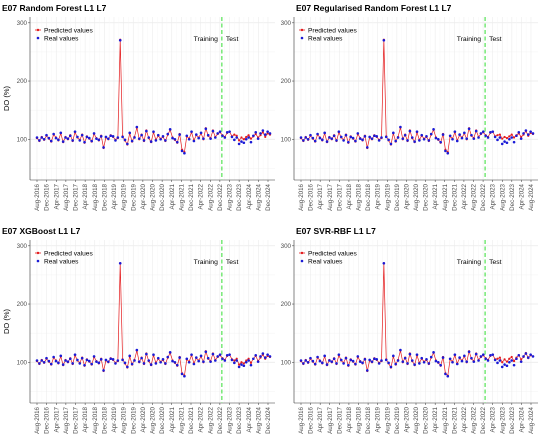  Describe the element at coordinates (172, 419) in the screenshot. I see `x-tick-label: Apr-2021` at that location.